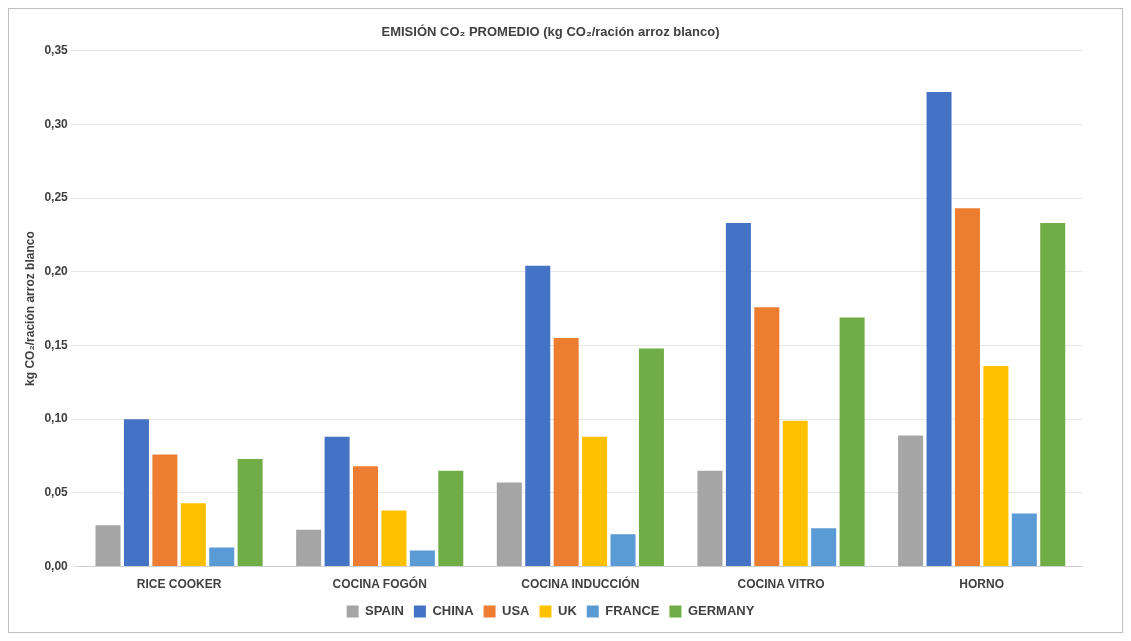 This screenshot has height=641, width=1131. Describe the element at coordinates (384, 611) in the screenshot. I see `legend-label: SPAIN` at that location.